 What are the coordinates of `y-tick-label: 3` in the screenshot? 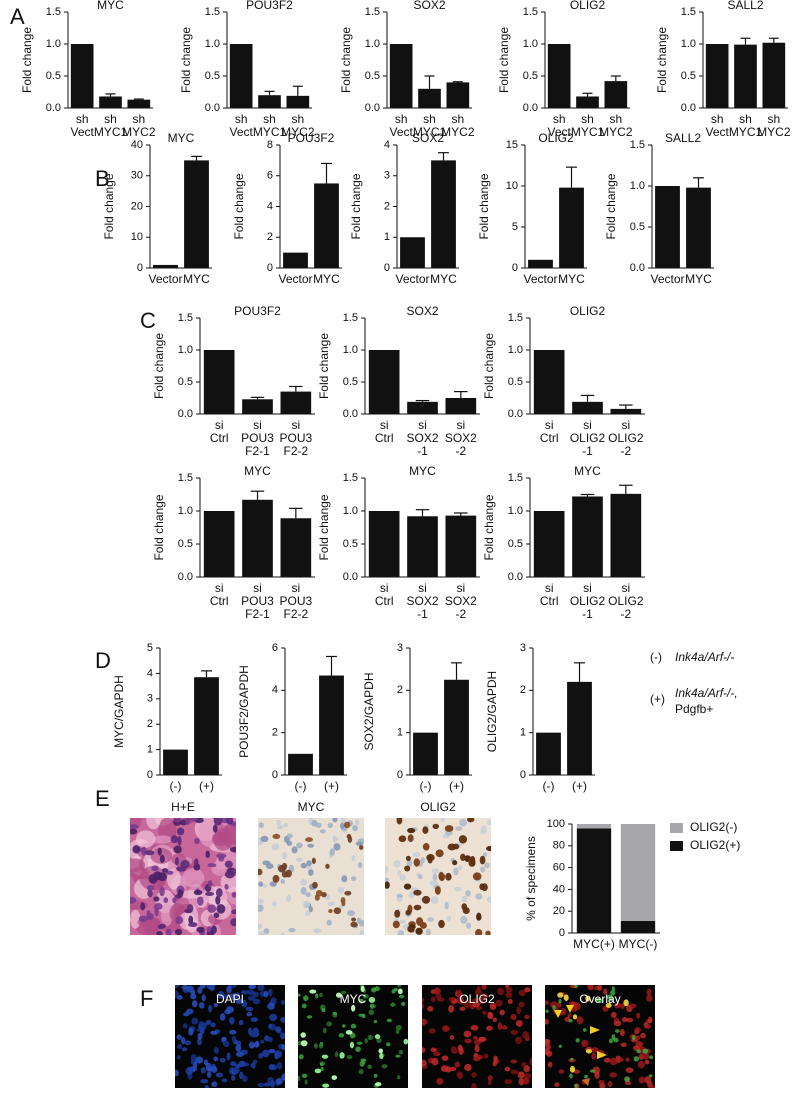 It's located at (387, 176).